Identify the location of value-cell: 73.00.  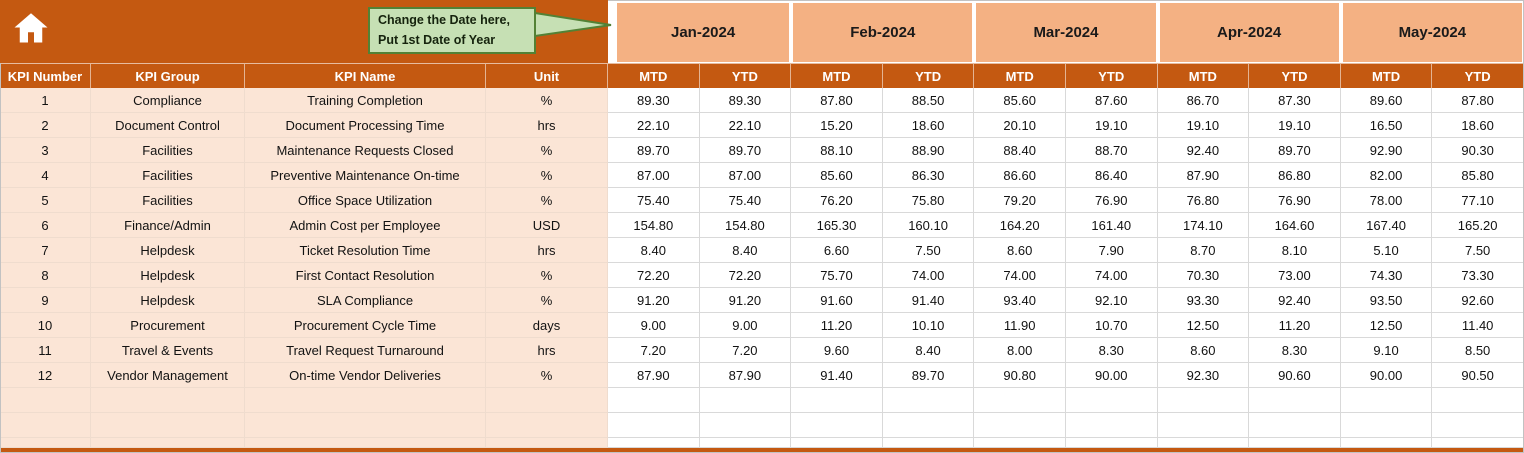
(1295, 275).